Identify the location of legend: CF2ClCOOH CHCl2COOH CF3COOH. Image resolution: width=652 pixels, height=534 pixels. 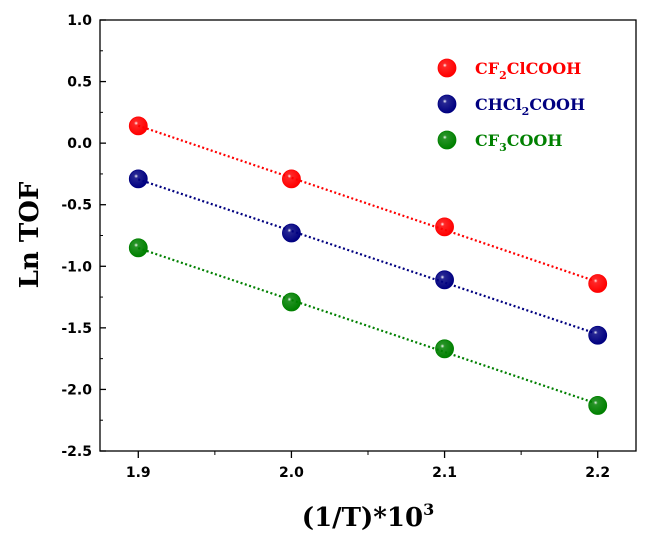
(511, 106).